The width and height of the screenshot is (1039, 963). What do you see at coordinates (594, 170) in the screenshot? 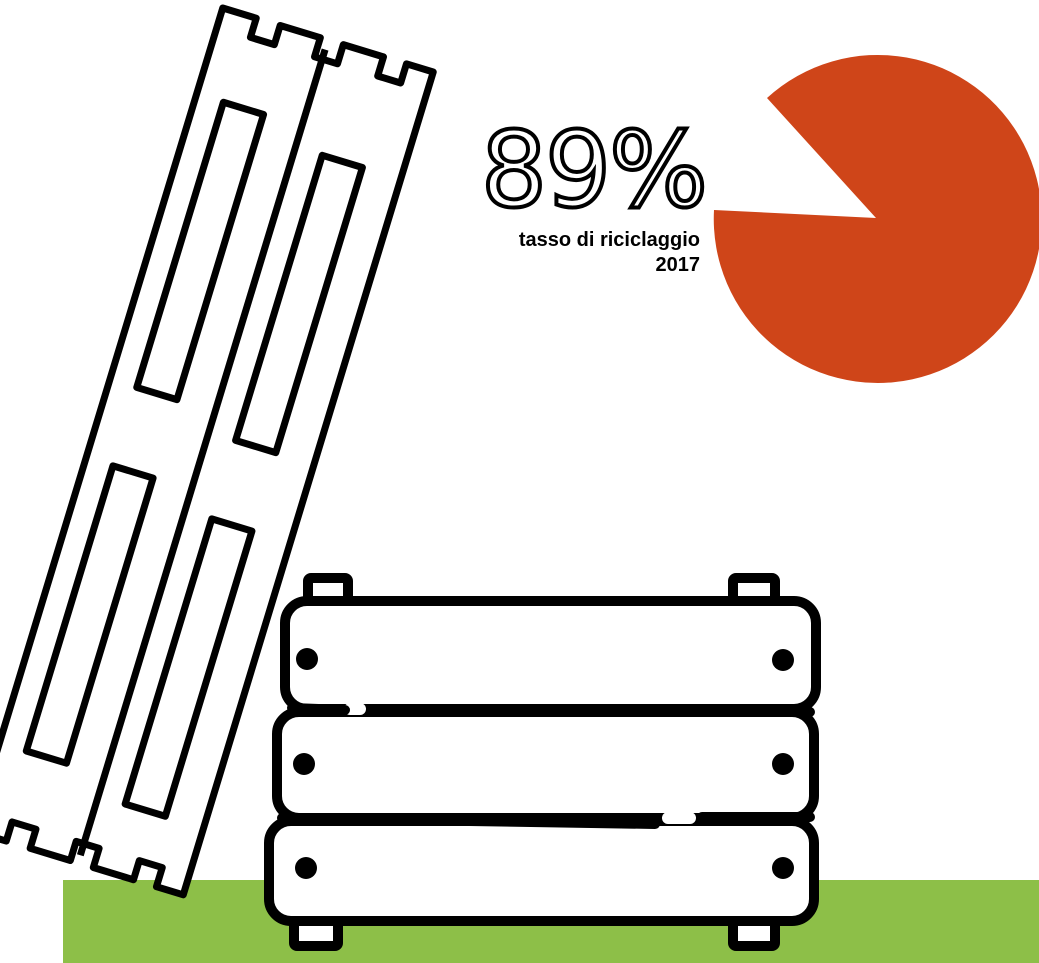
I see `recycling-percent: 89%` at bounding box center [594, 170].